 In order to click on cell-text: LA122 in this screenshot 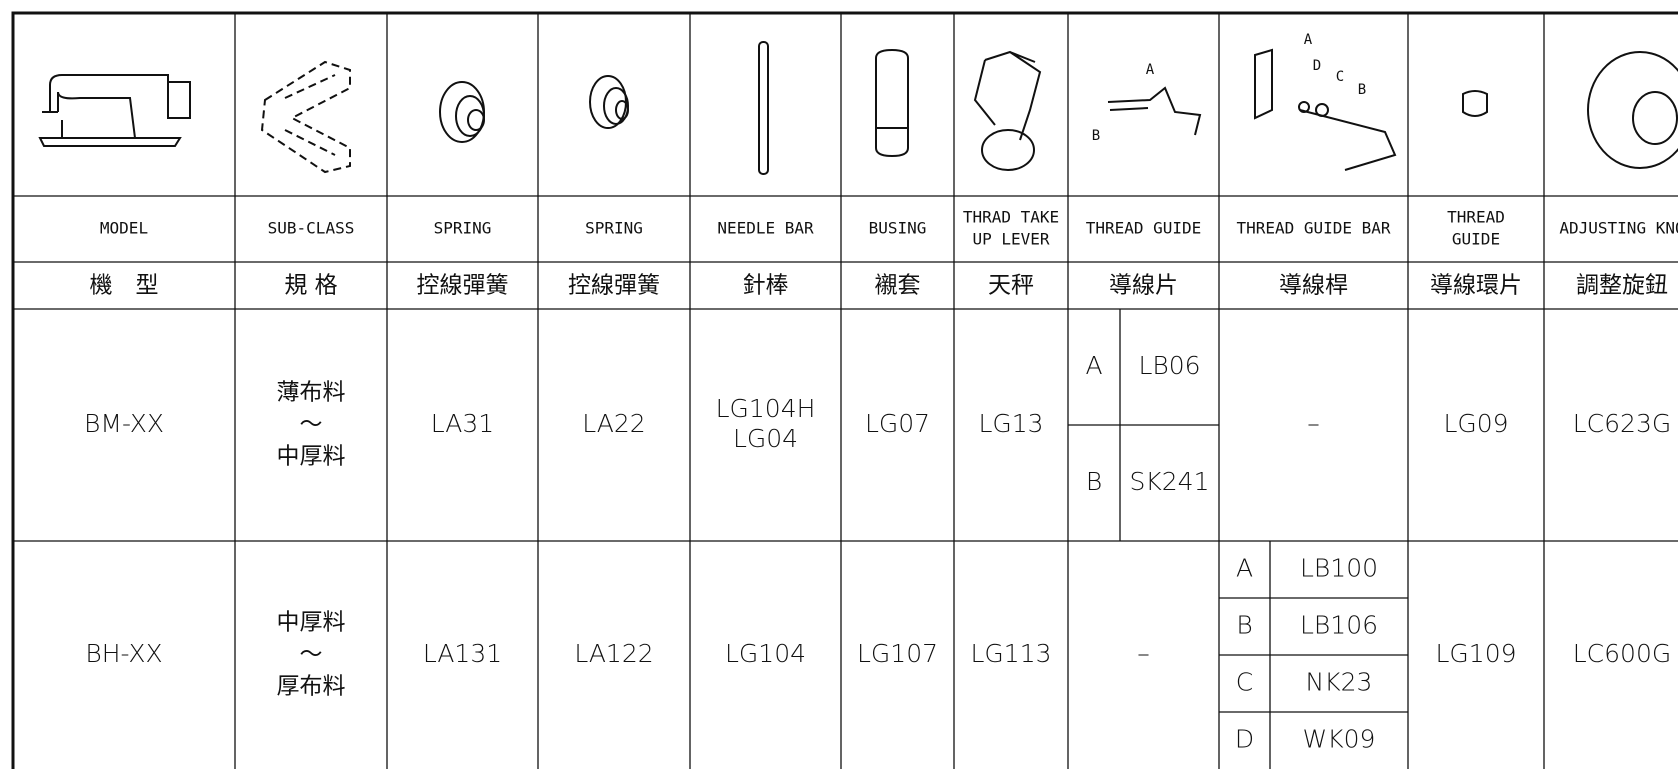, I will do `click(613, 653)`.